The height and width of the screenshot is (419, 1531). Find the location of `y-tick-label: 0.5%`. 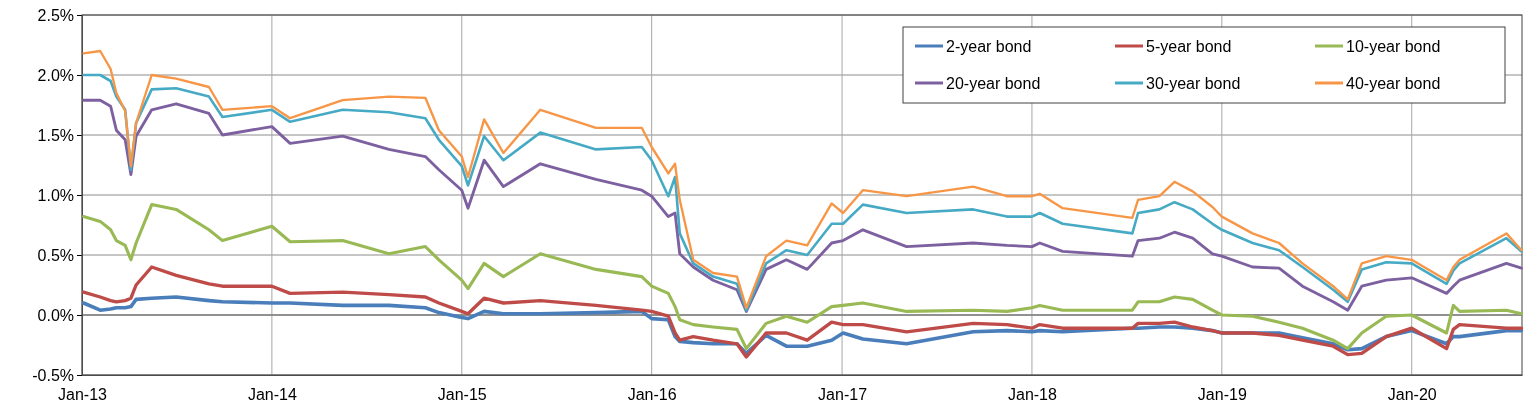

y-tick-label: 0.5% is located at coordinates (55, 255).